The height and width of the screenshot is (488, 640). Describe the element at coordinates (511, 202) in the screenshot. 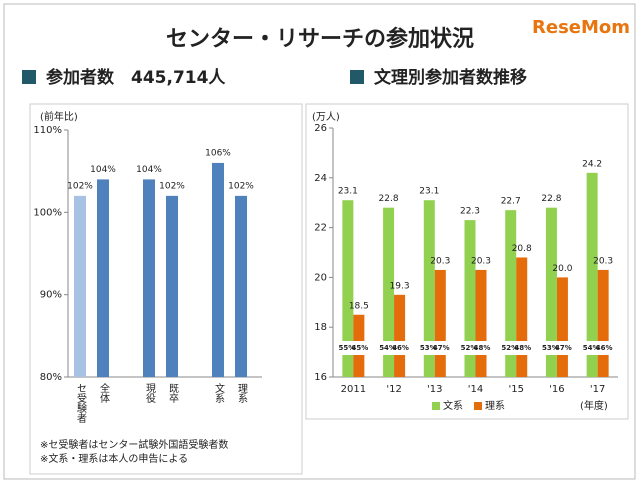

I see `value-label: 22.7` at that location.